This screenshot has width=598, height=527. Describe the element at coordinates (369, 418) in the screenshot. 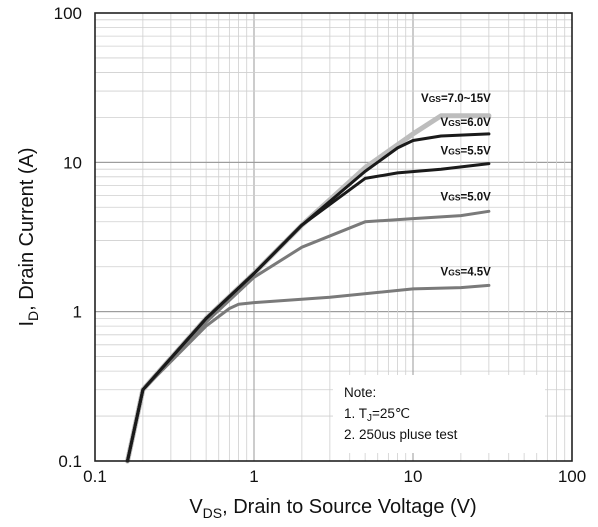

I see `note-line-1-sub: J` at that location.